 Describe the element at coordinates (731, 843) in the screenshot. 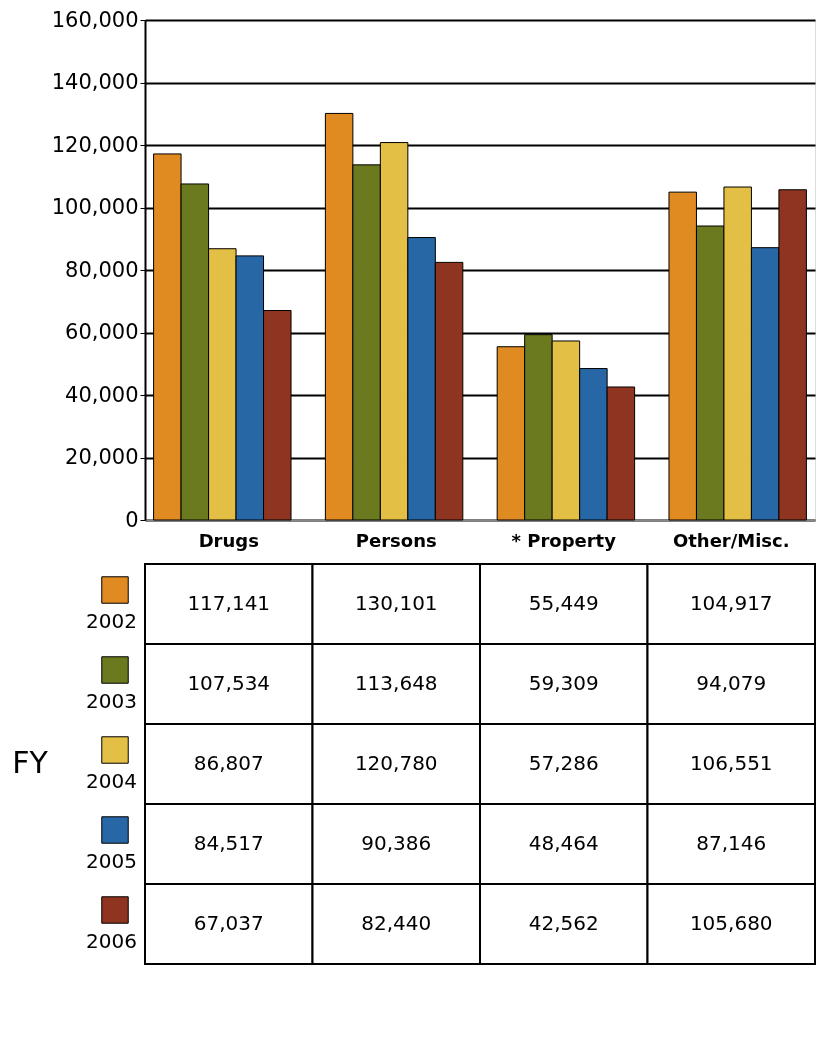

I see `data-label: 87,146` at that location.